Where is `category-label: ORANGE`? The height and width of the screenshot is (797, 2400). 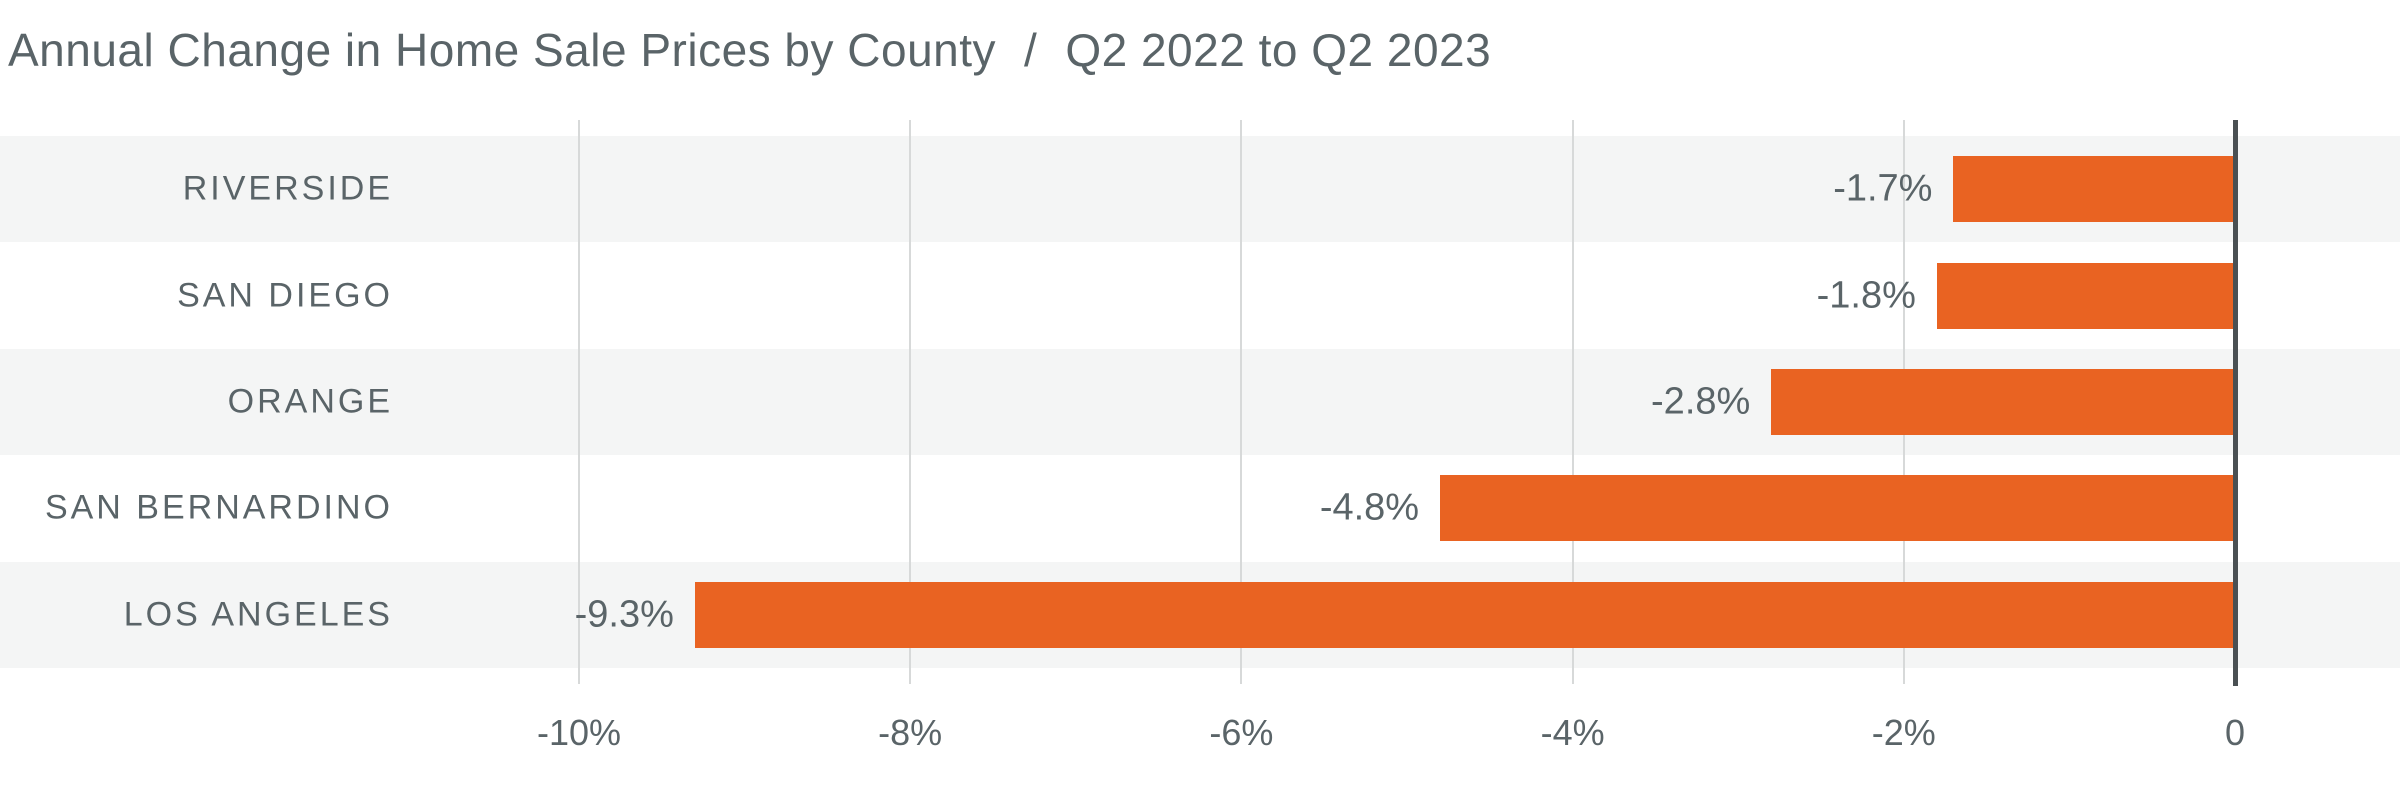
category-label: ORANGE is located at coordinates (310, 401).